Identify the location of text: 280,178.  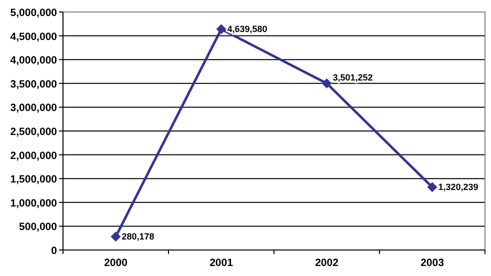
(138, 237).